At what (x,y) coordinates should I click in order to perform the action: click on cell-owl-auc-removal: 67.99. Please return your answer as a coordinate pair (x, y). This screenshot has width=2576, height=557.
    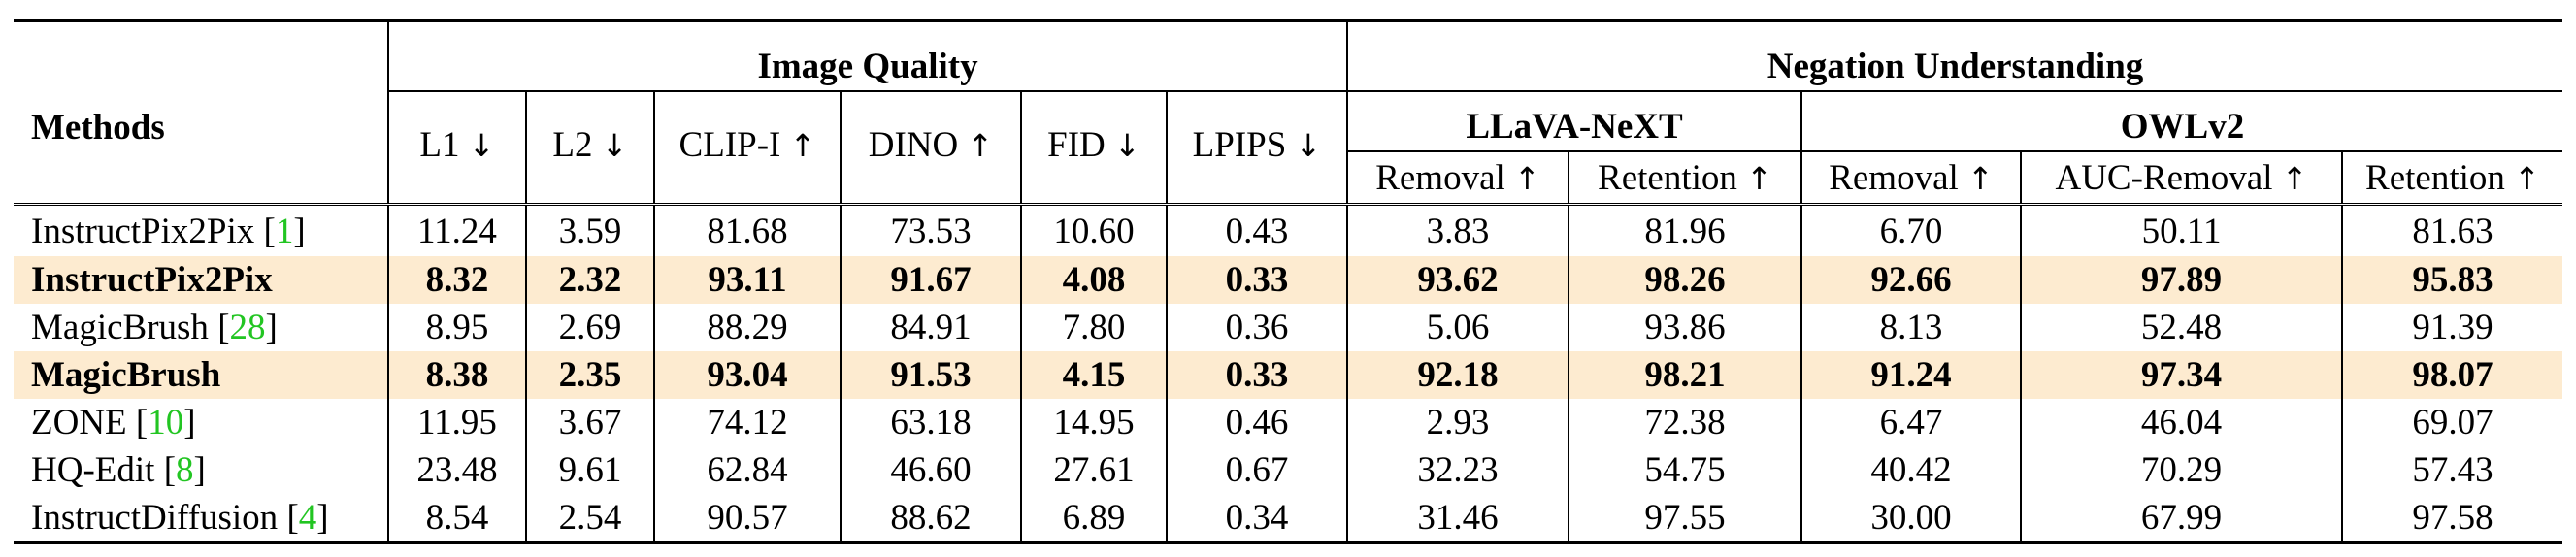
    Looking at the image, I should click on (2182, 519).